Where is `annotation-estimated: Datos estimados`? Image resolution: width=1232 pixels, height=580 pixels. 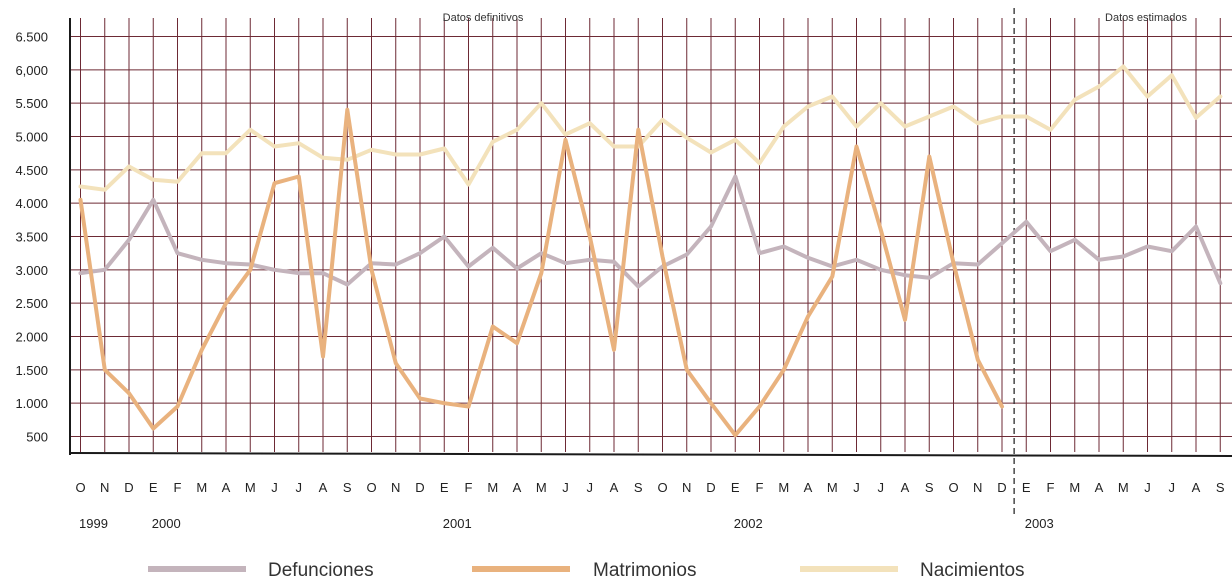
annotation-estimated: Datos estimados is located at coordinates (1146, 18).